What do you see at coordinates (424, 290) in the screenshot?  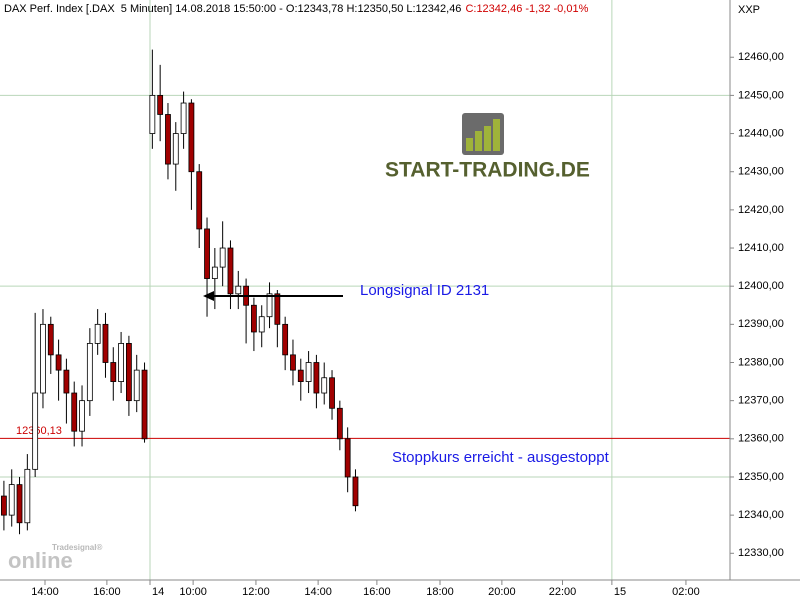 I see `annotation: Longsignal ID 2131` at bounding box center [424, 290].